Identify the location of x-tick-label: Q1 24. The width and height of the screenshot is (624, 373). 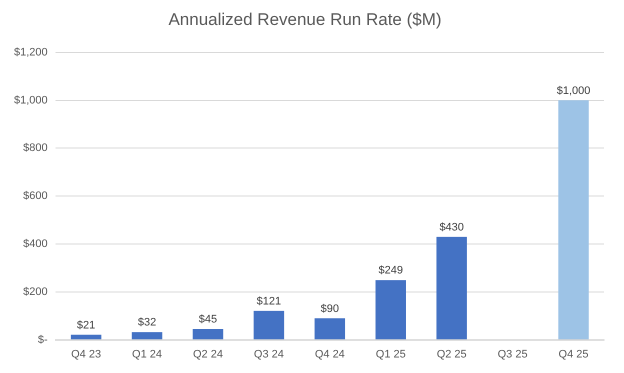
(147, 354).